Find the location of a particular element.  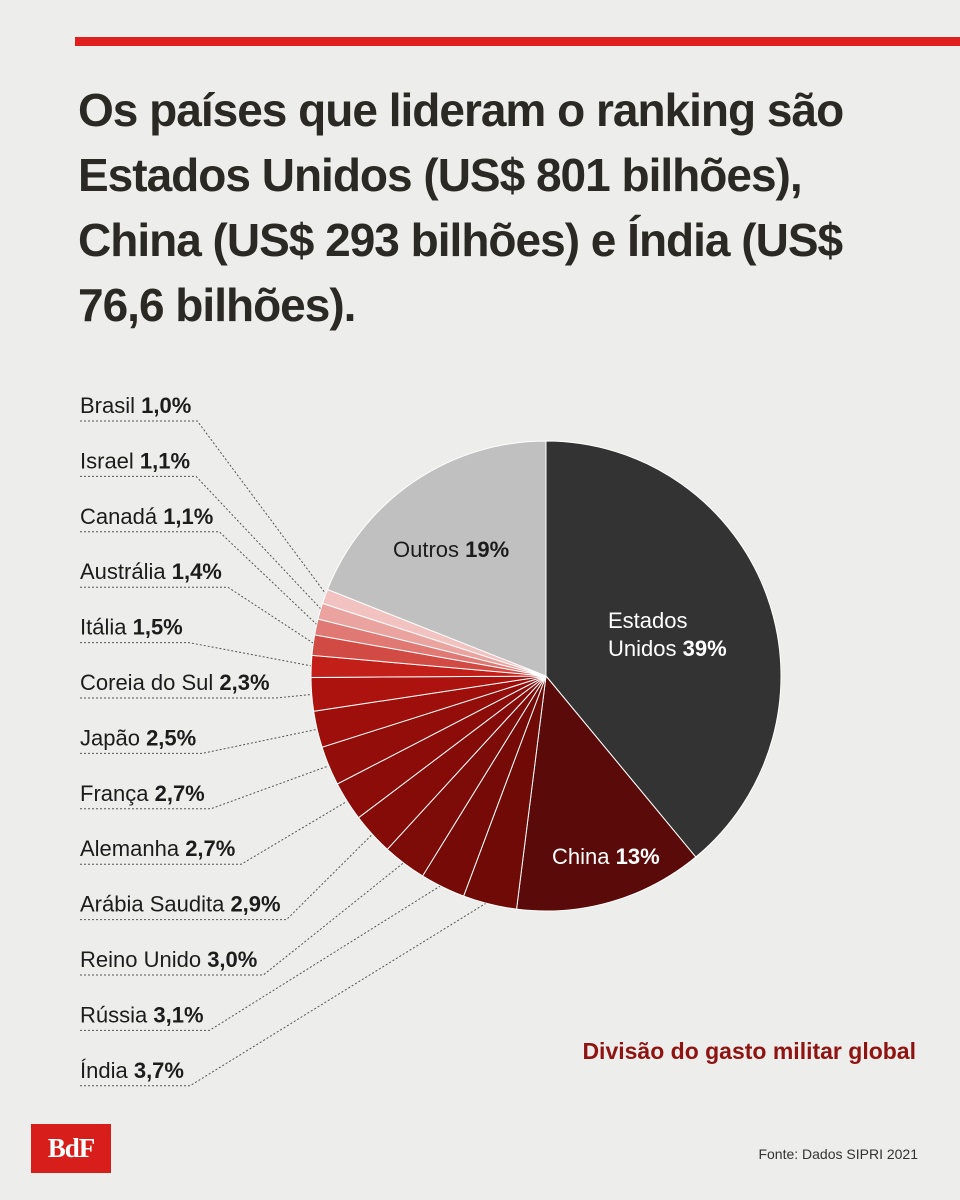

source-note: Fonte: Dados SIPRI 2021 is located at coordinates (838, 1154).